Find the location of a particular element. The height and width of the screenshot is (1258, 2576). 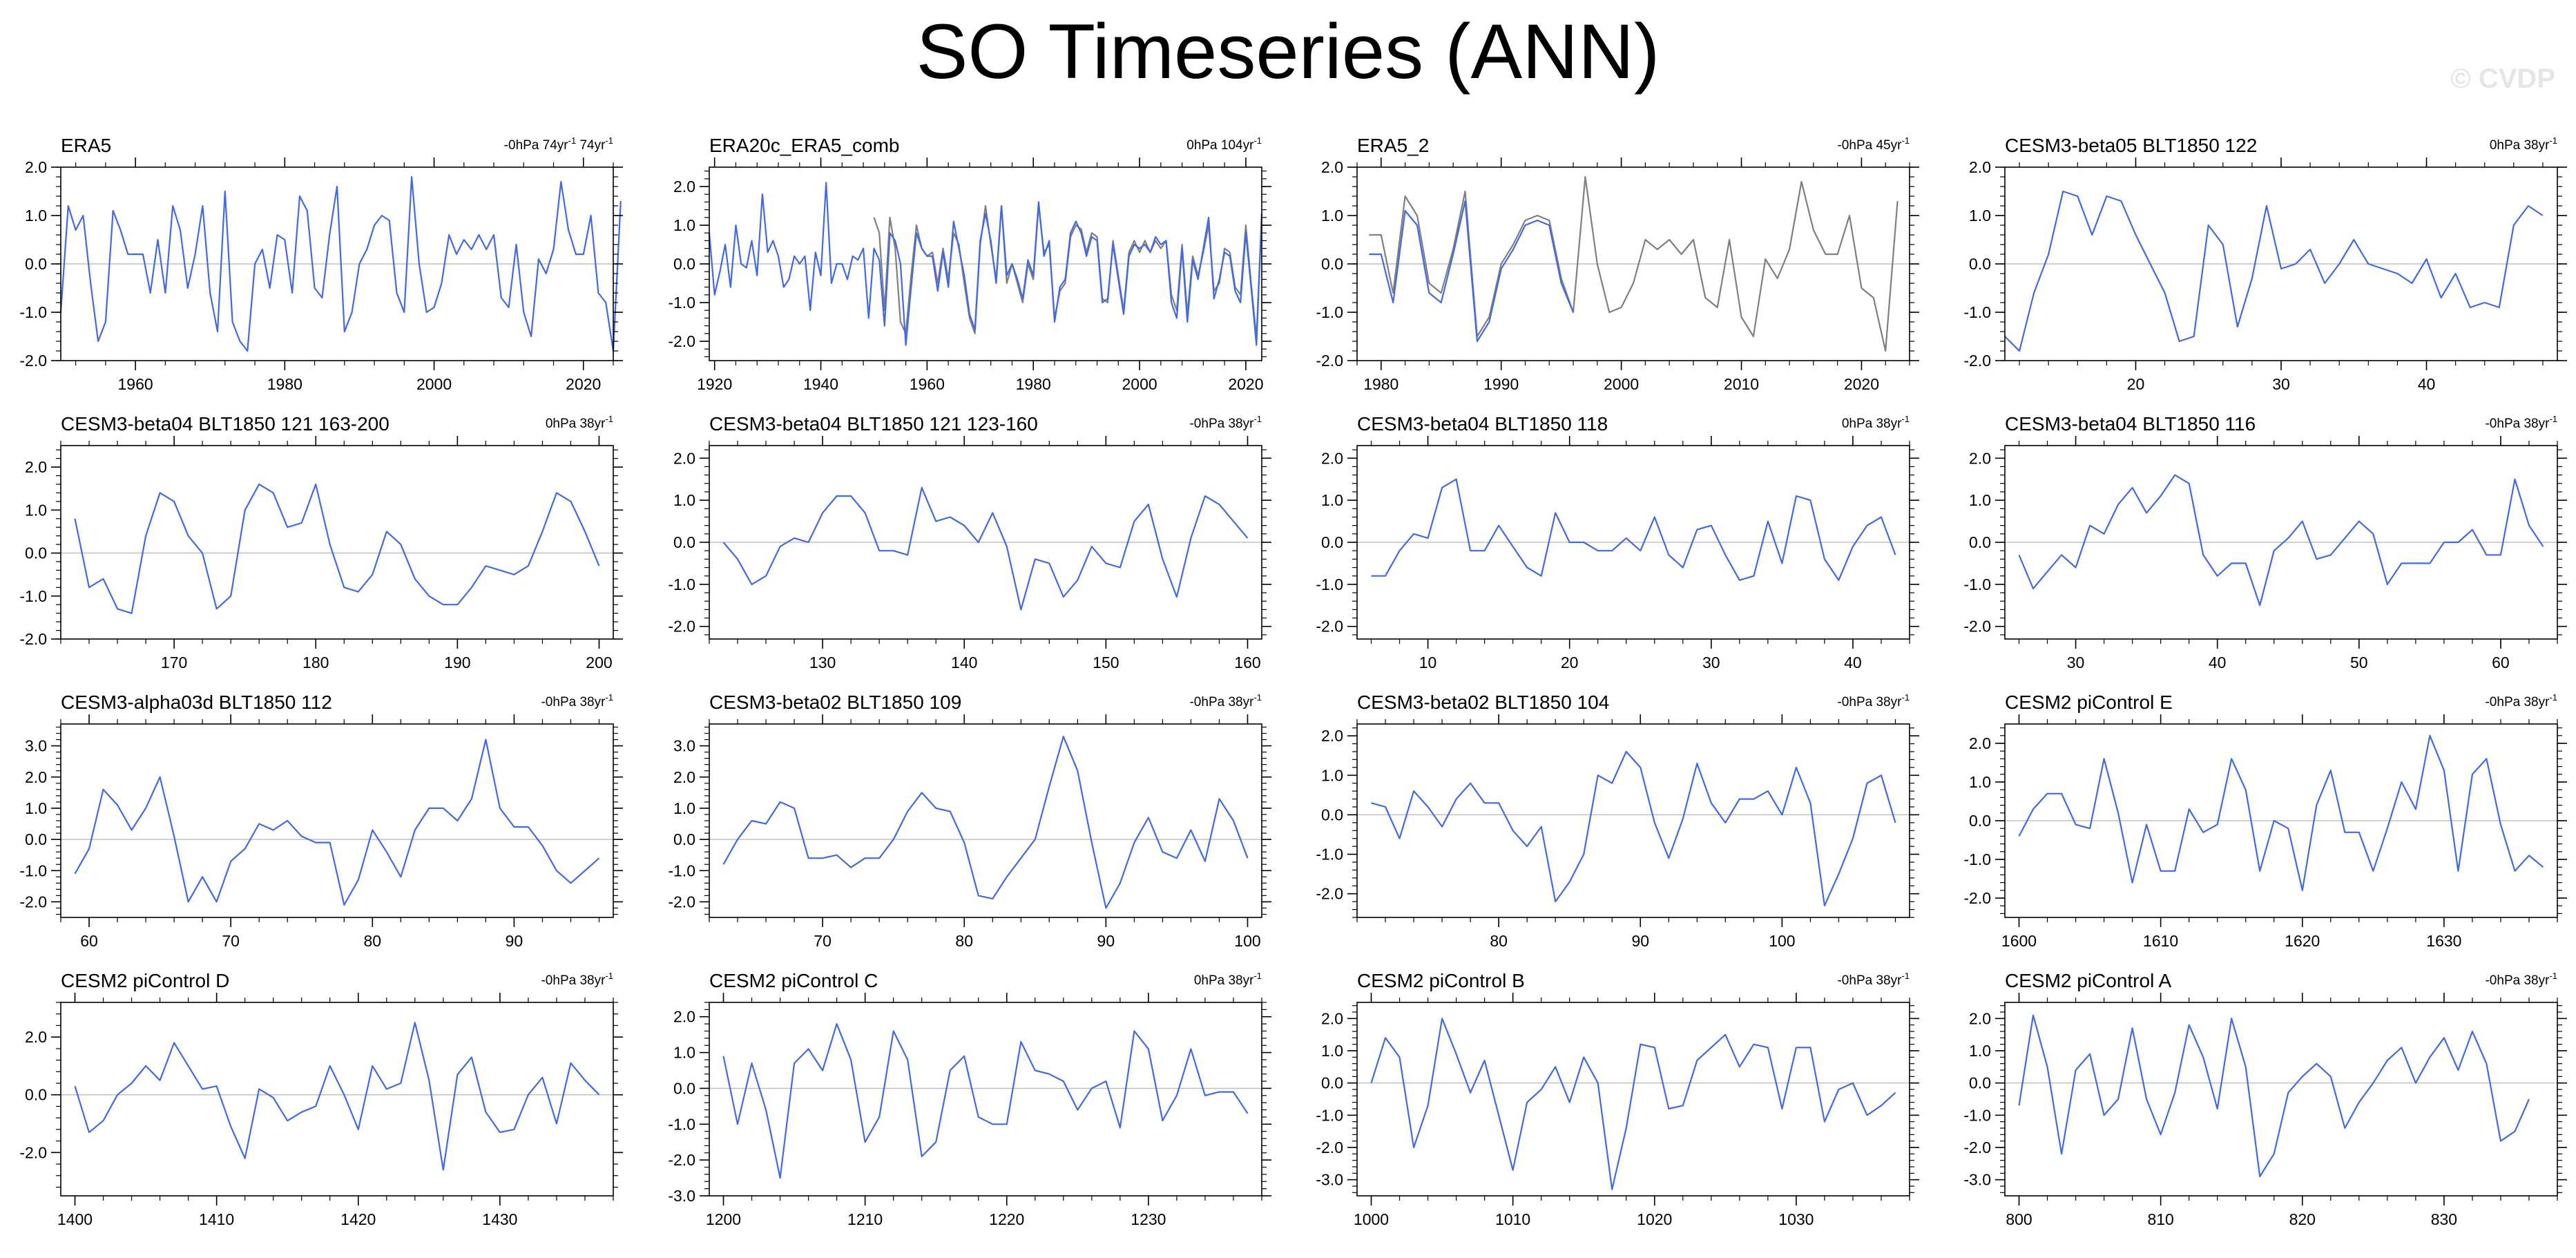

panel-title: CESM2 piControl D is located at coordinates (145, 980).